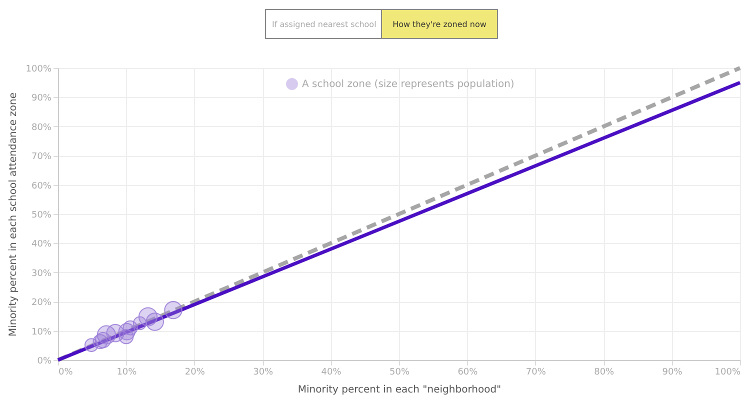 The height and width of the screenshot is (401, 752). I want to click on x-tick-label: 60%, so click(468, 373).